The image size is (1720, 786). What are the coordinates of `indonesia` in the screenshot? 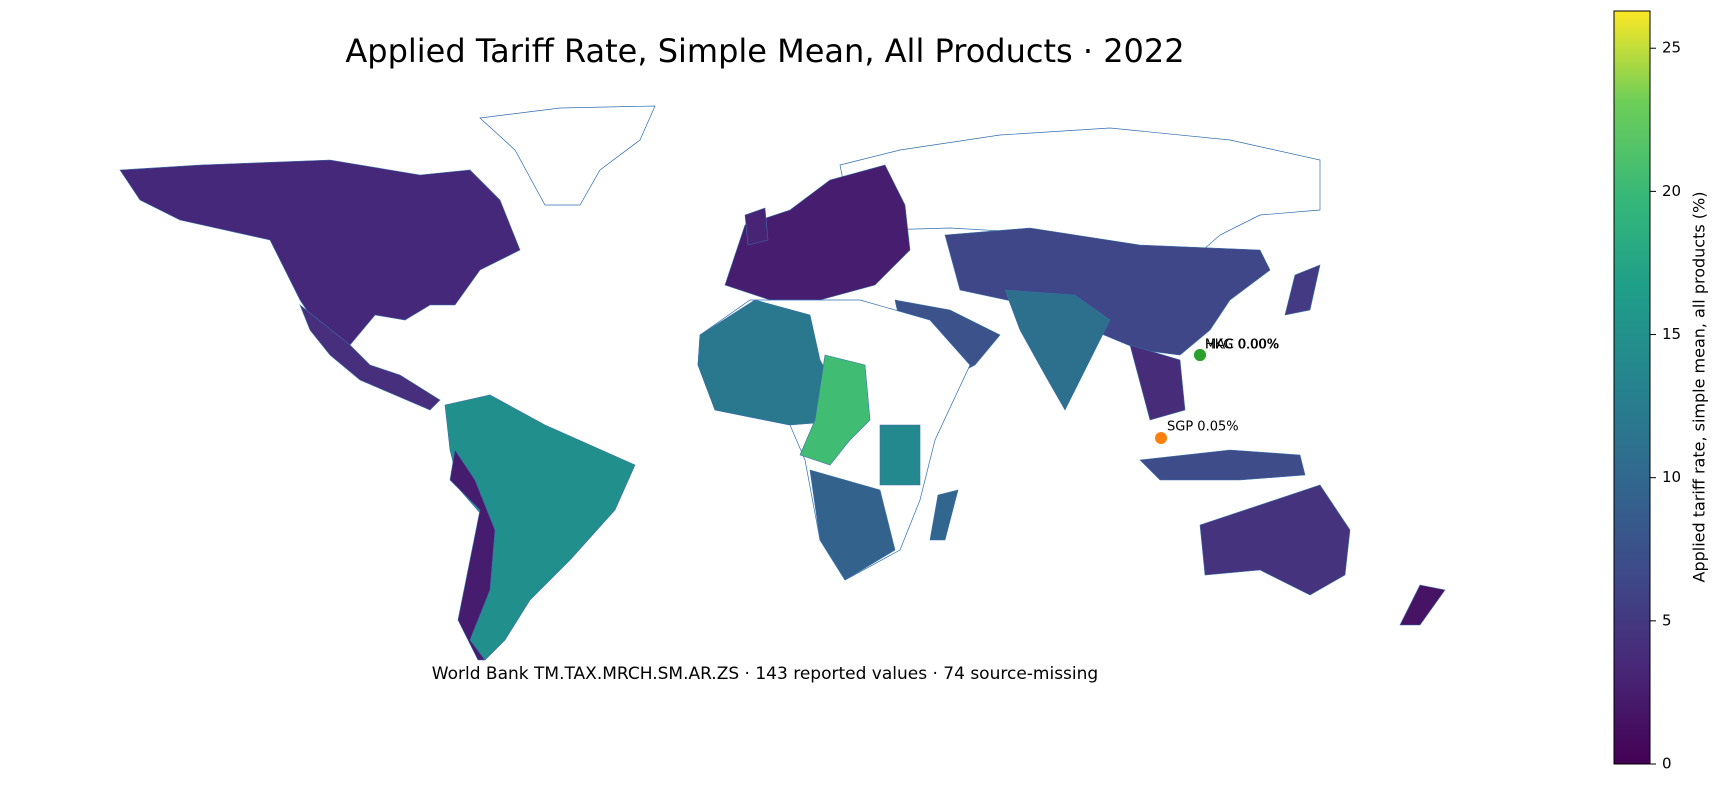 It's located at (1222, 465).